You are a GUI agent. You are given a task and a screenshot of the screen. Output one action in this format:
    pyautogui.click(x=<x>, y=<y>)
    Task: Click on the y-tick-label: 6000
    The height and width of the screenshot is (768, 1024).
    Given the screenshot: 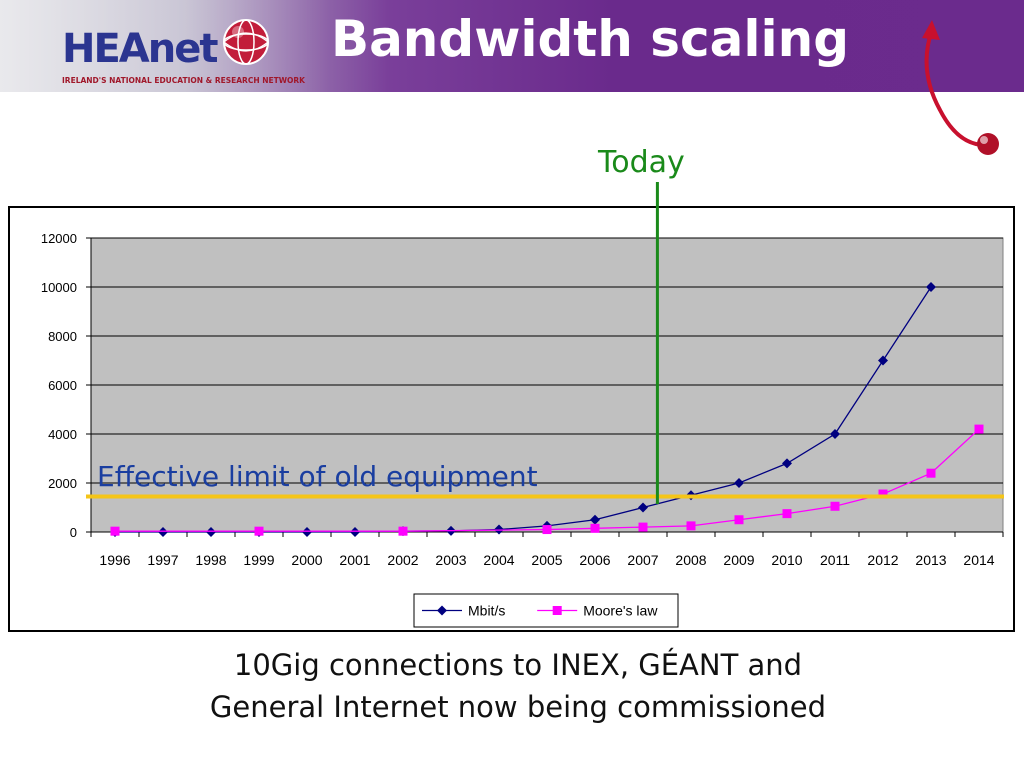 What is the action you would take?
    pyautogui.click(x=62, y=385)
    